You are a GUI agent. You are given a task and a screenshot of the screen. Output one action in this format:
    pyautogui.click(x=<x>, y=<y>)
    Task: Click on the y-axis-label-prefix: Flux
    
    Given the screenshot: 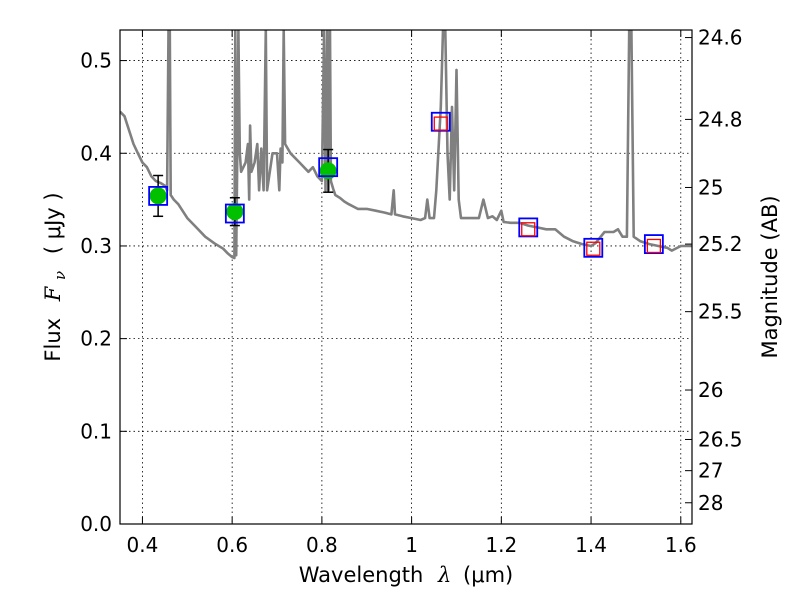 What is the action you would take?
    pyautogui.click(x=53, y=340)
    